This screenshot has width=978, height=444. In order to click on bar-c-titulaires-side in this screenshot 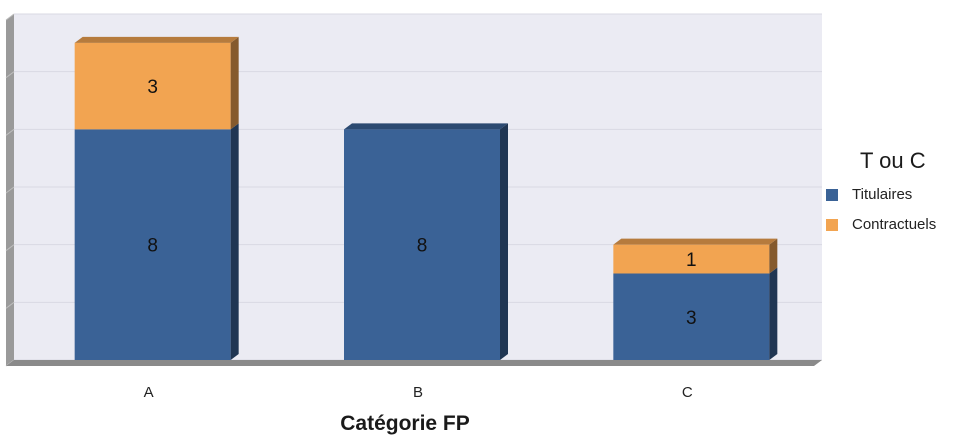, I will do `click(773, 314)`.